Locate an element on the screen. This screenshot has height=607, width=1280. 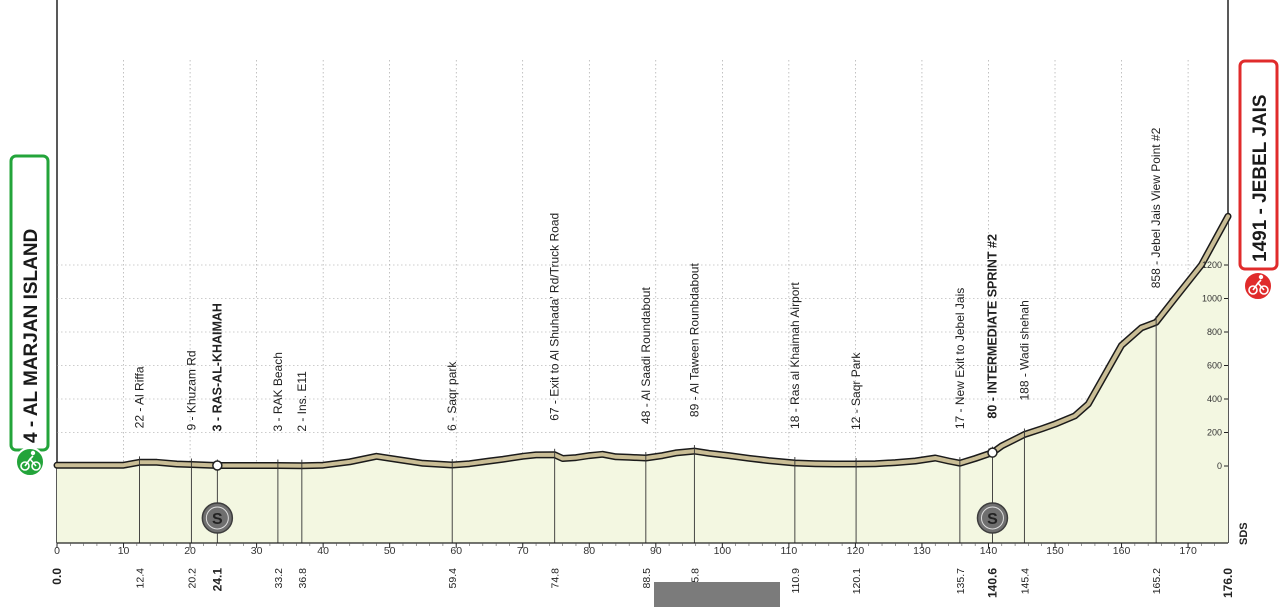
landmark-km-12: 140.6 is located at coordinates (992, 583).